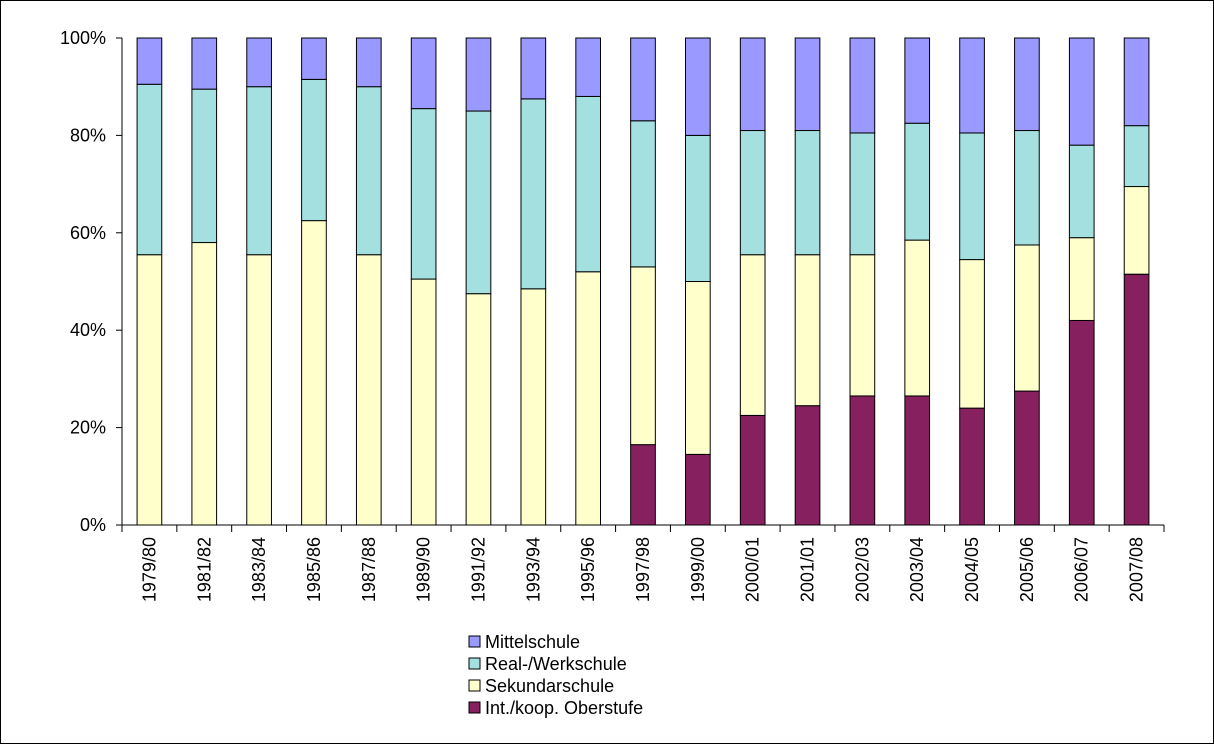 This screenshot has width=1214, height=744. What do you see at coordinates (1082, 569) in the screenshot?
I see `x-tick-label: 2006/07` at bounding box center [1082, 569].